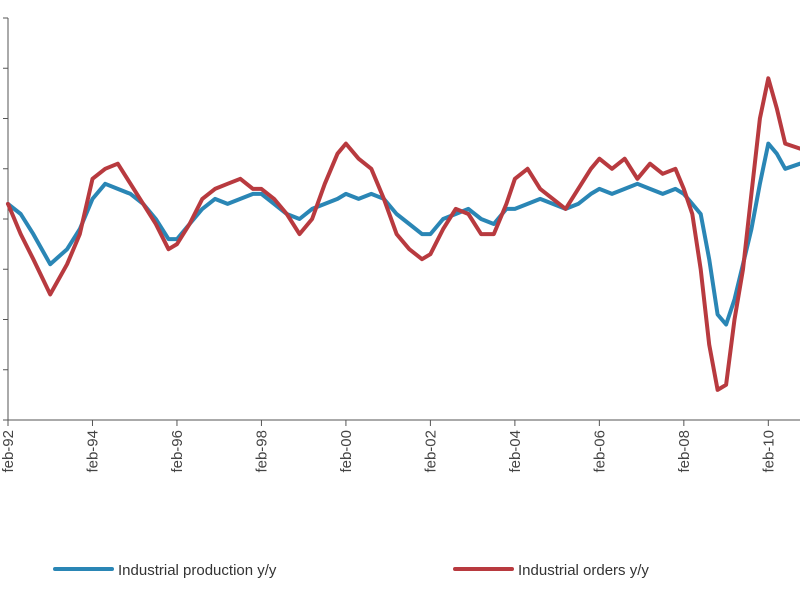  Describe the element at coordinates (8, 451) in the screenshot. I see `x-tick-label: feb-92` at that location.